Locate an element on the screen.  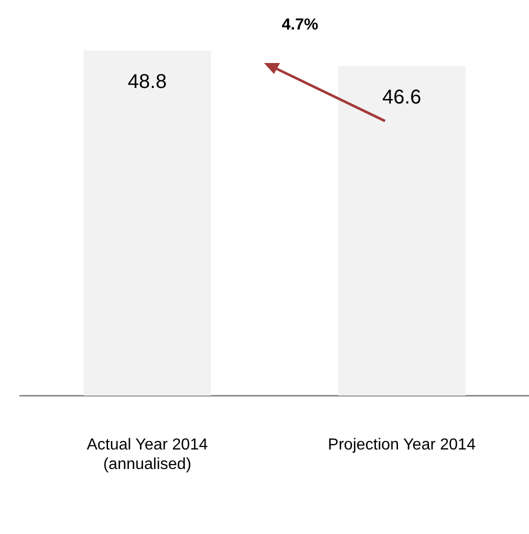
x-tick-label: Projection Year 2014 is located at coordinates (402, 445).